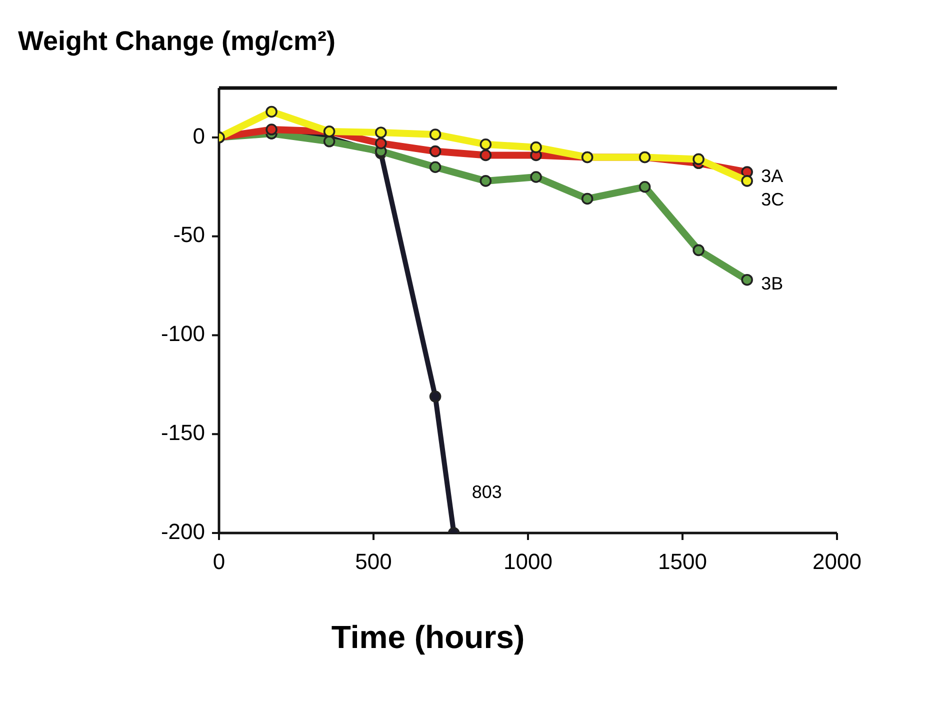 The height and width of the screenshot is (701, 933). Describe the element at coordinates (528, 561) in the screenshot. I see `x-tick-label: 1000` at that location.